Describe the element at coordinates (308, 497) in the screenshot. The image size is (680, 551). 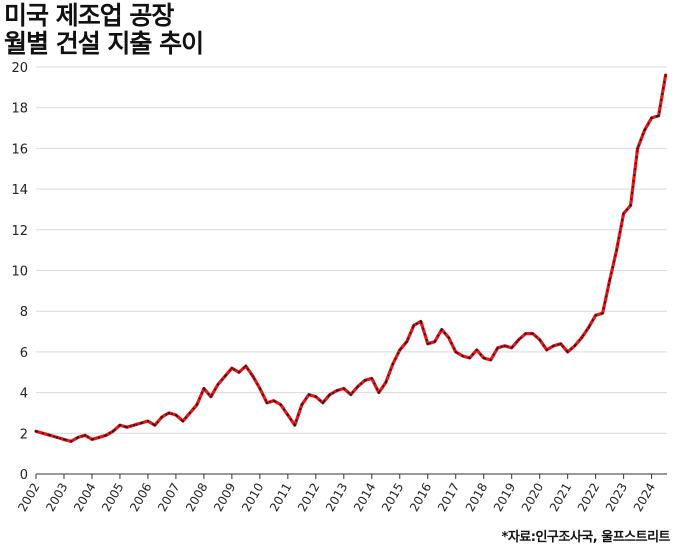
I see `x-tick-label: 2012` at that location.